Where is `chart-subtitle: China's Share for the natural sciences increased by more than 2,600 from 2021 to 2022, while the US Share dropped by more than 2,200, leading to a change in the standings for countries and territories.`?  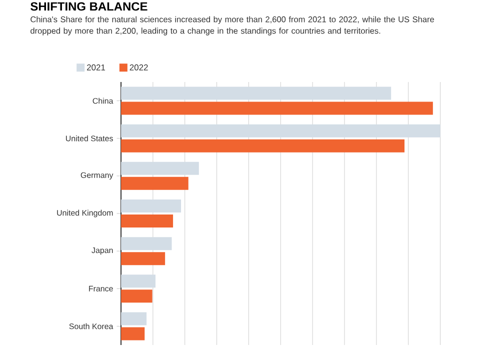 chart-subtitle: China's Share for the natural sciences increased by more than 2,600 from 2021 to 2022, while the US Share dropped by more than 2,200, leading to a change in the standings for countries and territories. is located at coordinates (232, 26).